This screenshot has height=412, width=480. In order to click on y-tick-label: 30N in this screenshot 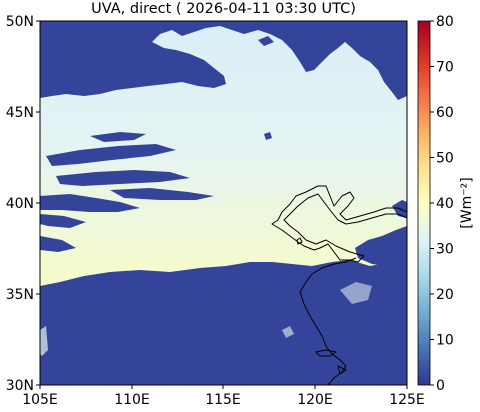, I will do `click(20, 386)`.